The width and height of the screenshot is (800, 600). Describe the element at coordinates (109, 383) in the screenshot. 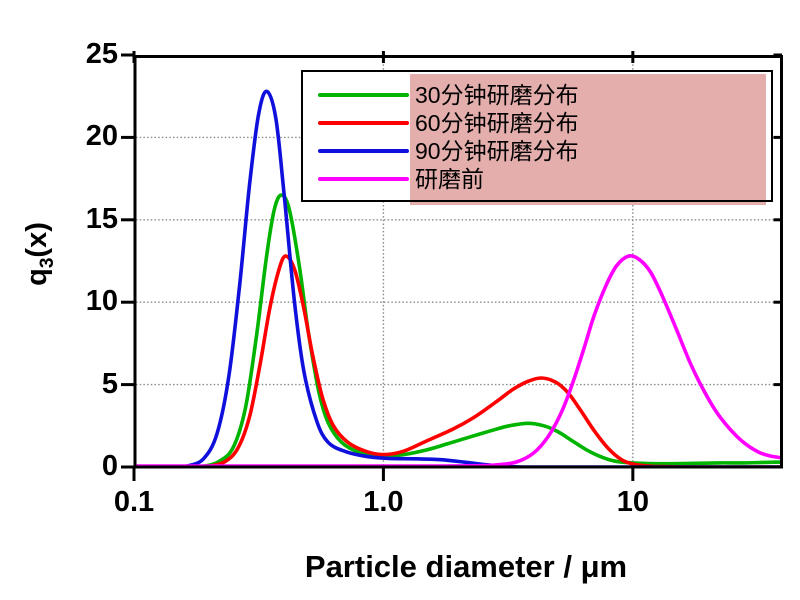

I see `y-tick-label: 5` at that location.